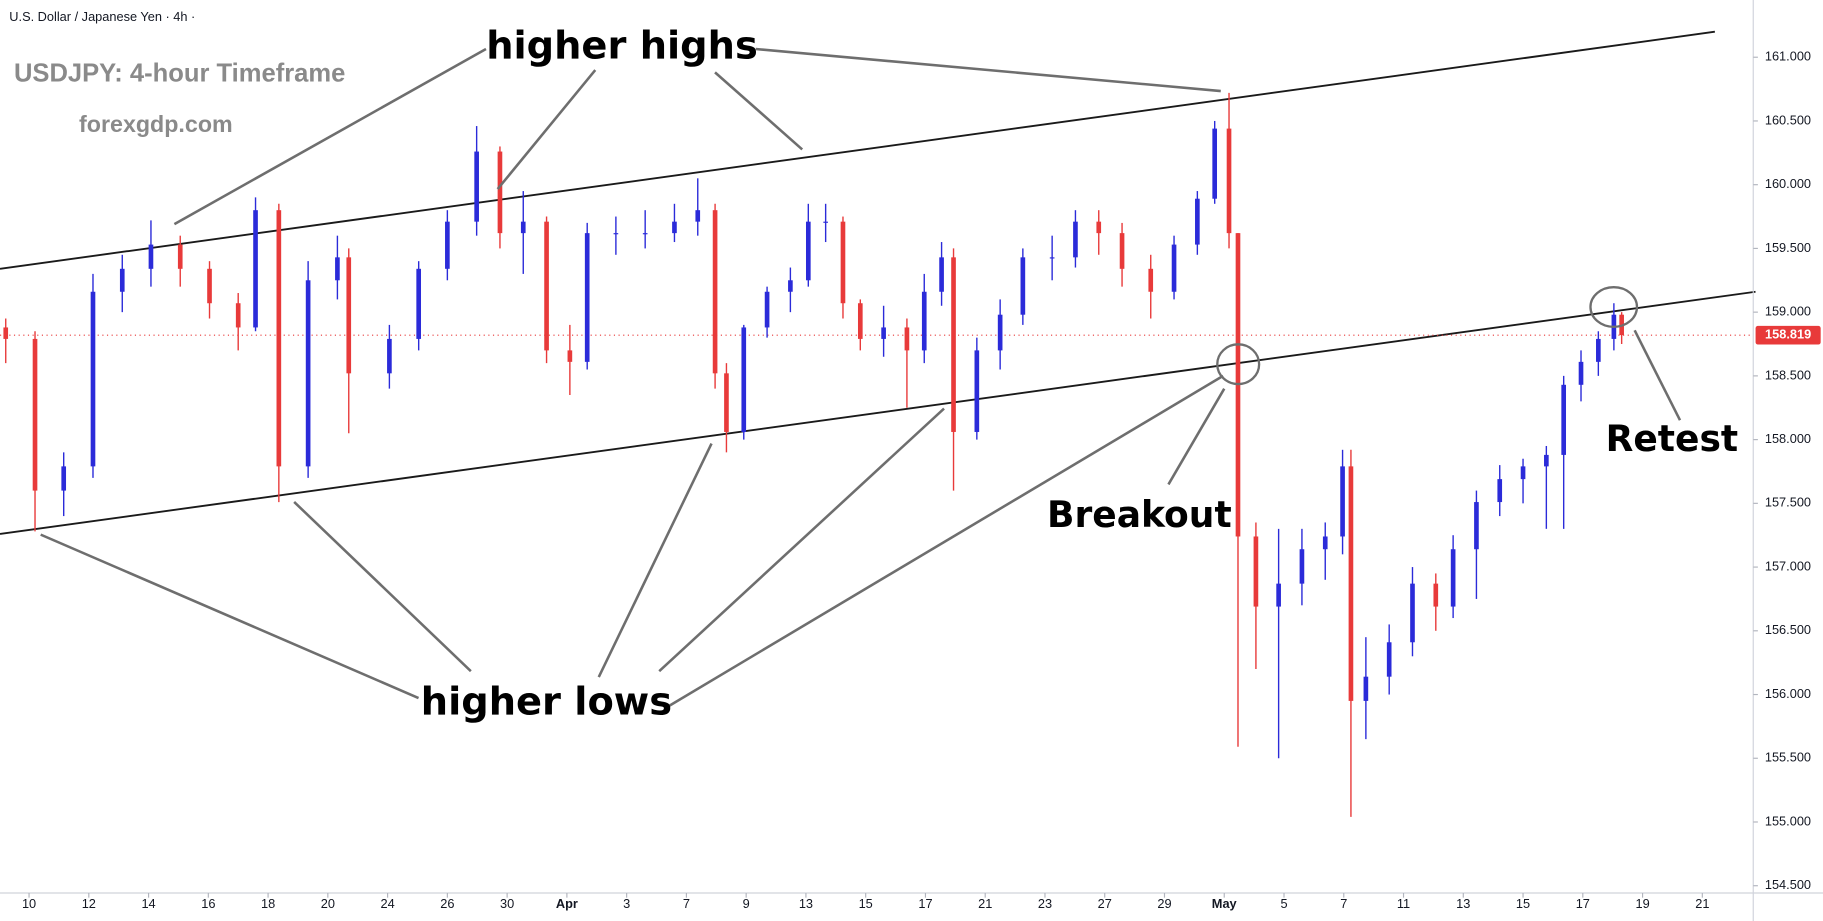 This screenshot has width=1823, height=921. I want to click on x-tick-label: 13, so click(1463, 903).